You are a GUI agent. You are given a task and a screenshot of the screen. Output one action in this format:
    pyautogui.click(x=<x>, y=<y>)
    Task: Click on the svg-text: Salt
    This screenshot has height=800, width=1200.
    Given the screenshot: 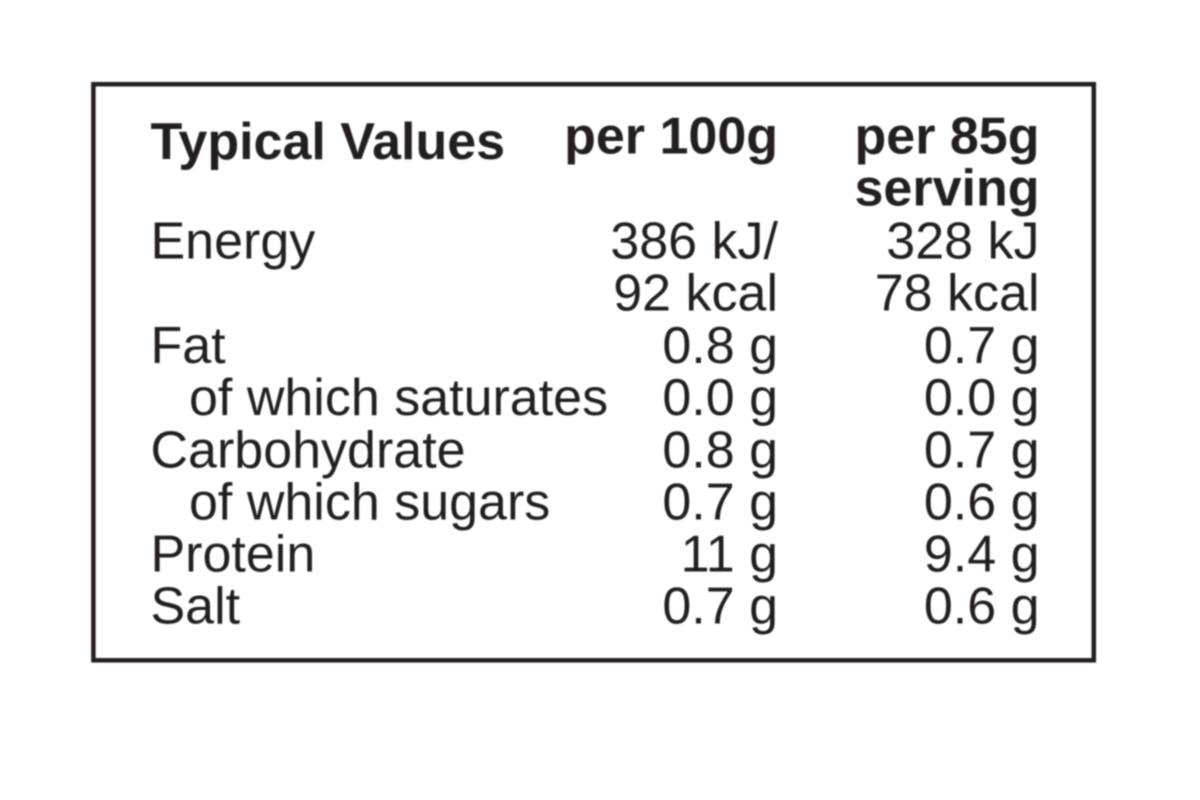 What is the action you would take?
    pyautogui.click(x=196, y=606)
    